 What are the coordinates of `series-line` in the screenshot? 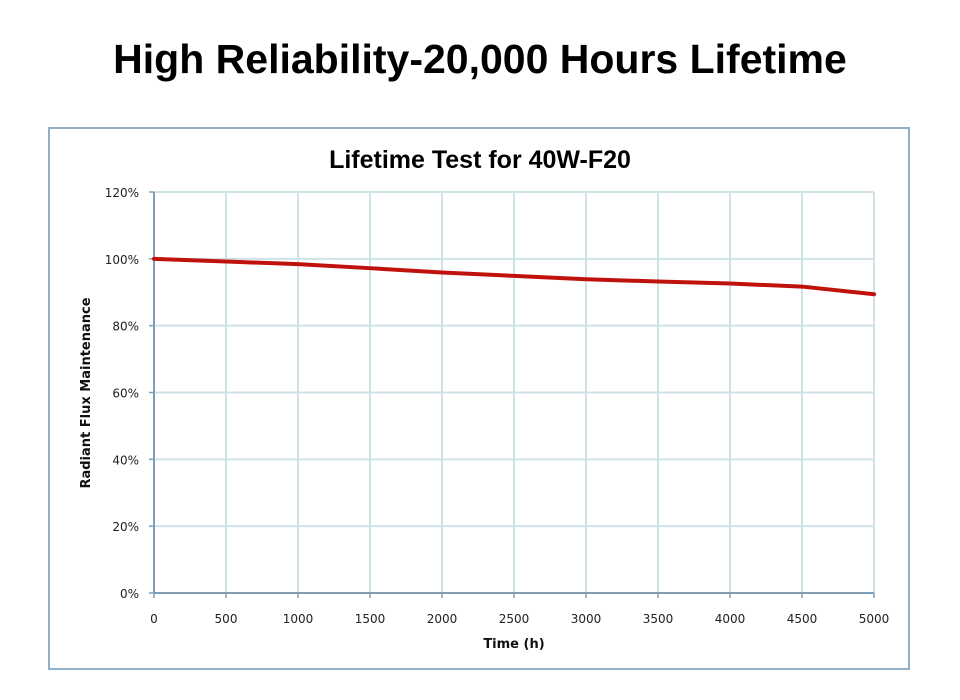 It's located at (514, 276).